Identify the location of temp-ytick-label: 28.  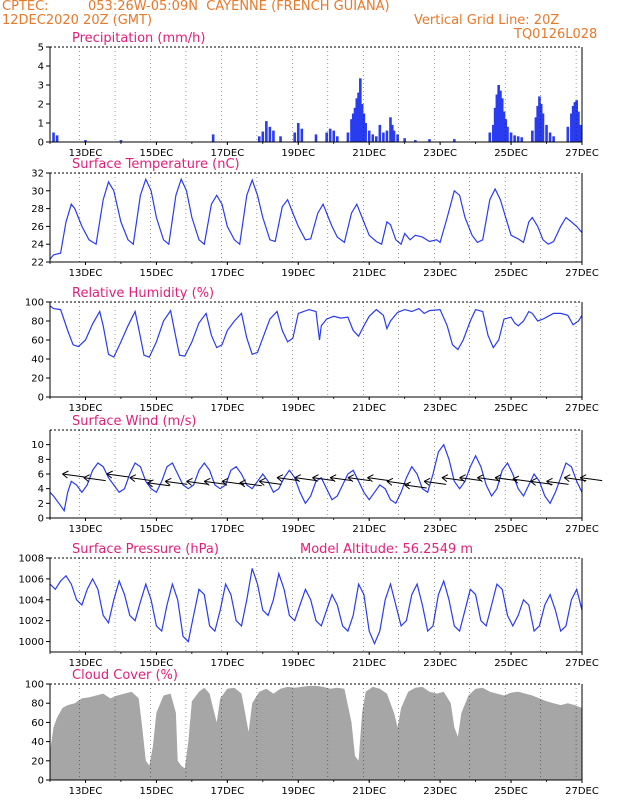
(37, 209).